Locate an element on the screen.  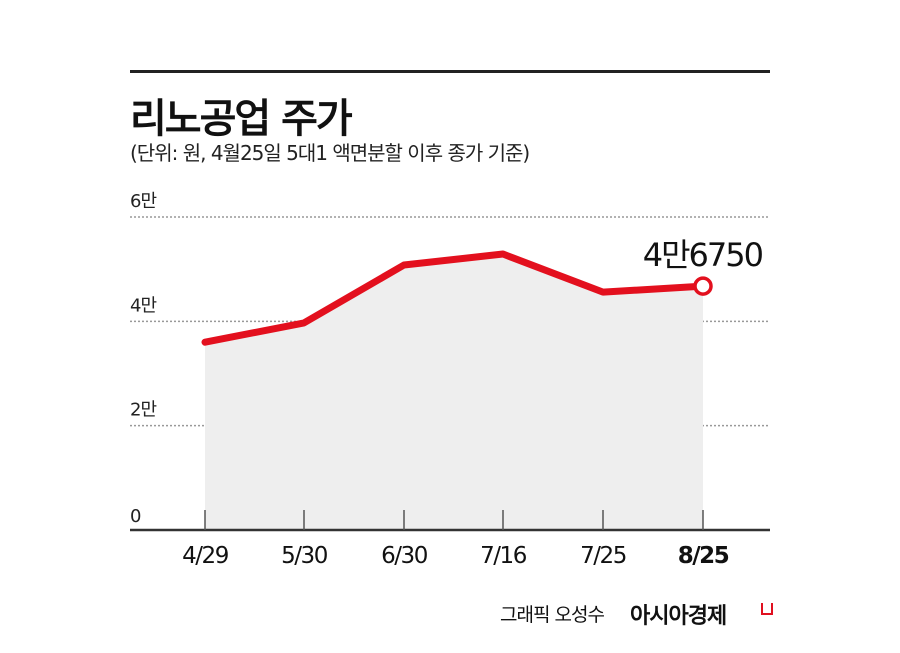
price-line is located at coordinates (454, 298).